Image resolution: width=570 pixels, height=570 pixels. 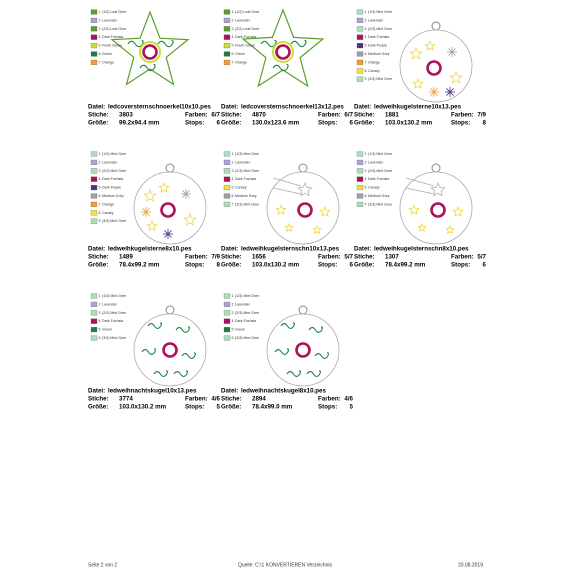 I want to click on thread-name: (3/3) Mint Gree, so click(x=247, y=204).